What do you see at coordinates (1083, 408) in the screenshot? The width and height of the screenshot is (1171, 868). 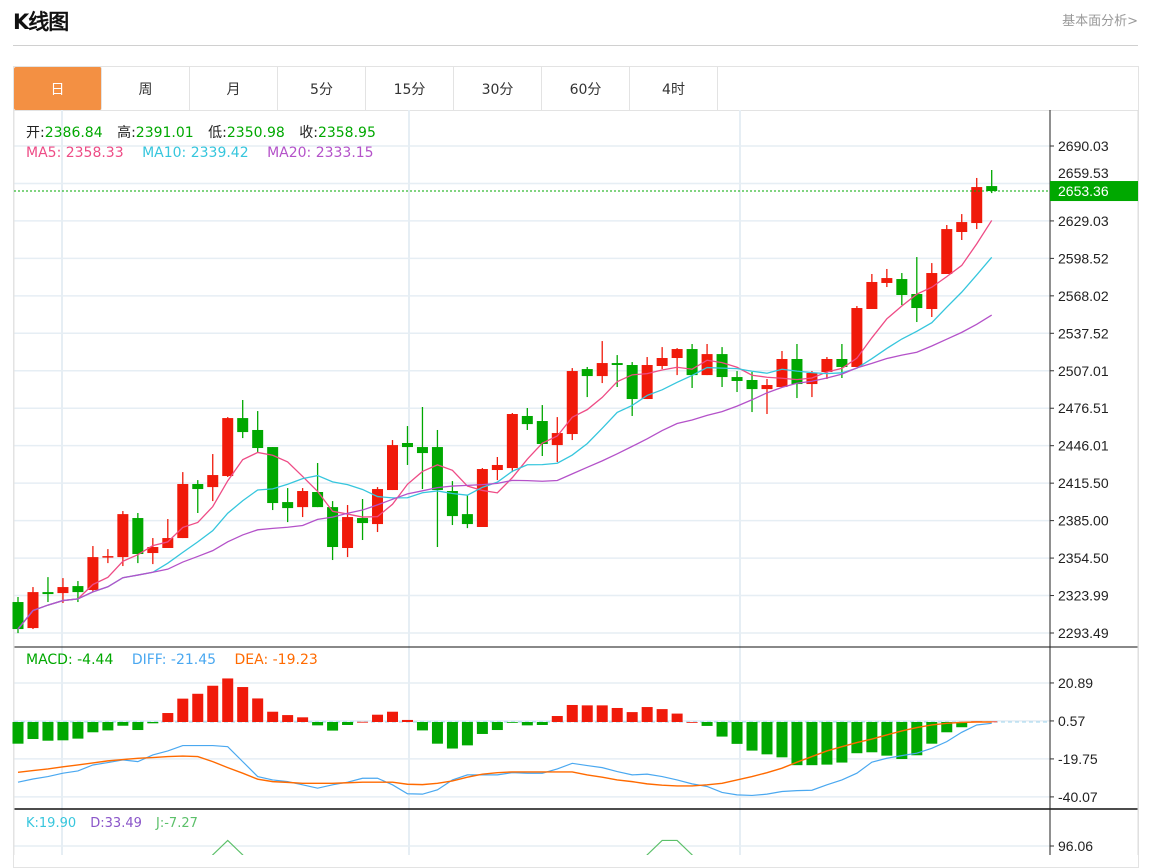 I see `price-tick-label: 2476.51` at bounding box center [1083, 408].